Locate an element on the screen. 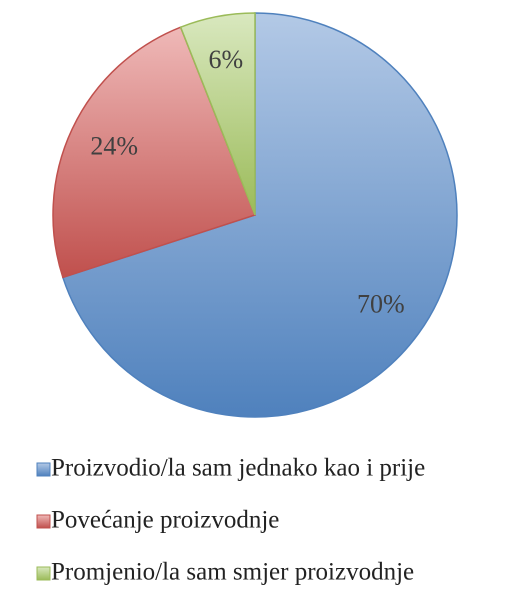 The width and height of the screenshot is (512, 590). legend-label: Proizvodio/la sam jednako kao i prije is located at coordinates (238, 468).